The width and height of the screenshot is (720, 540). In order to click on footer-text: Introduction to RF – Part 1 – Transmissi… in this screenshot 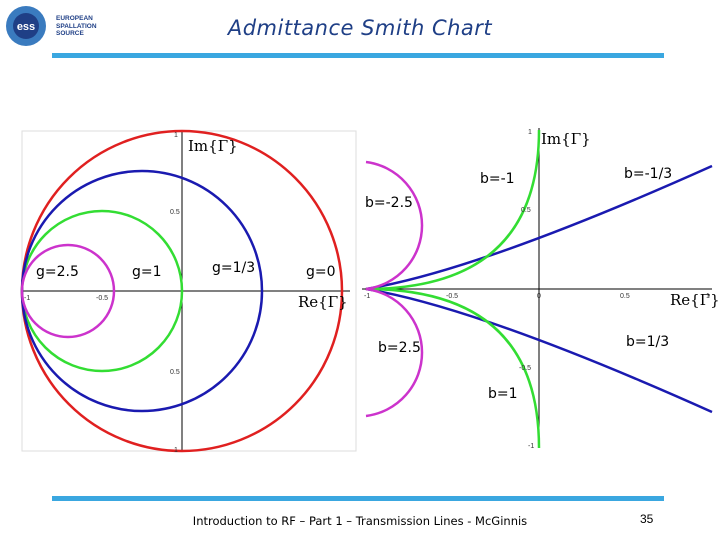, I will do `click(360, 521)`.